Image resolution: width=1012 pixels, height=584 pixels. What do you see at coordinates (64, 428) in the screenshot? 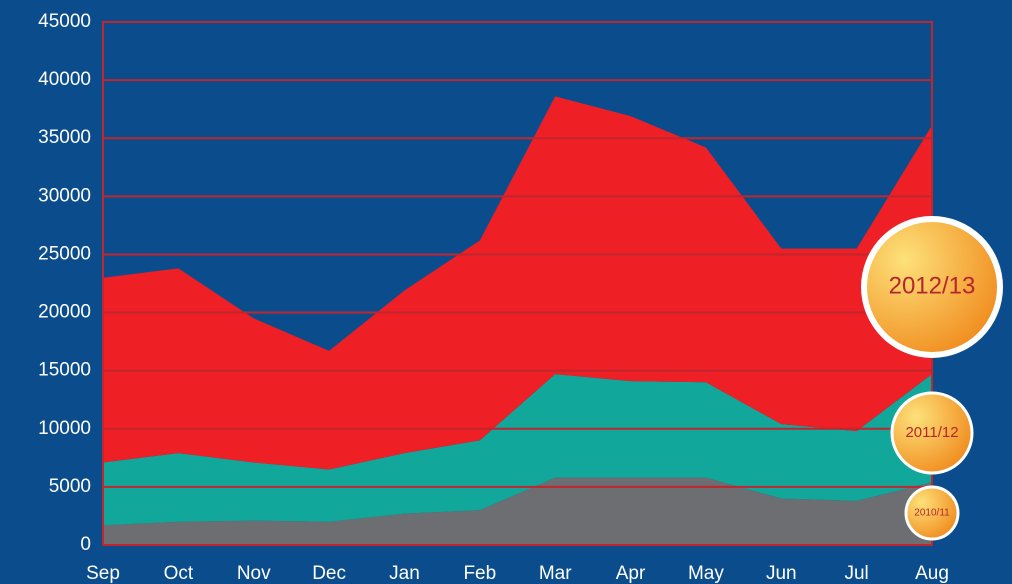
I see `y-tick-label: 10000` at bounding box center [64, 428].